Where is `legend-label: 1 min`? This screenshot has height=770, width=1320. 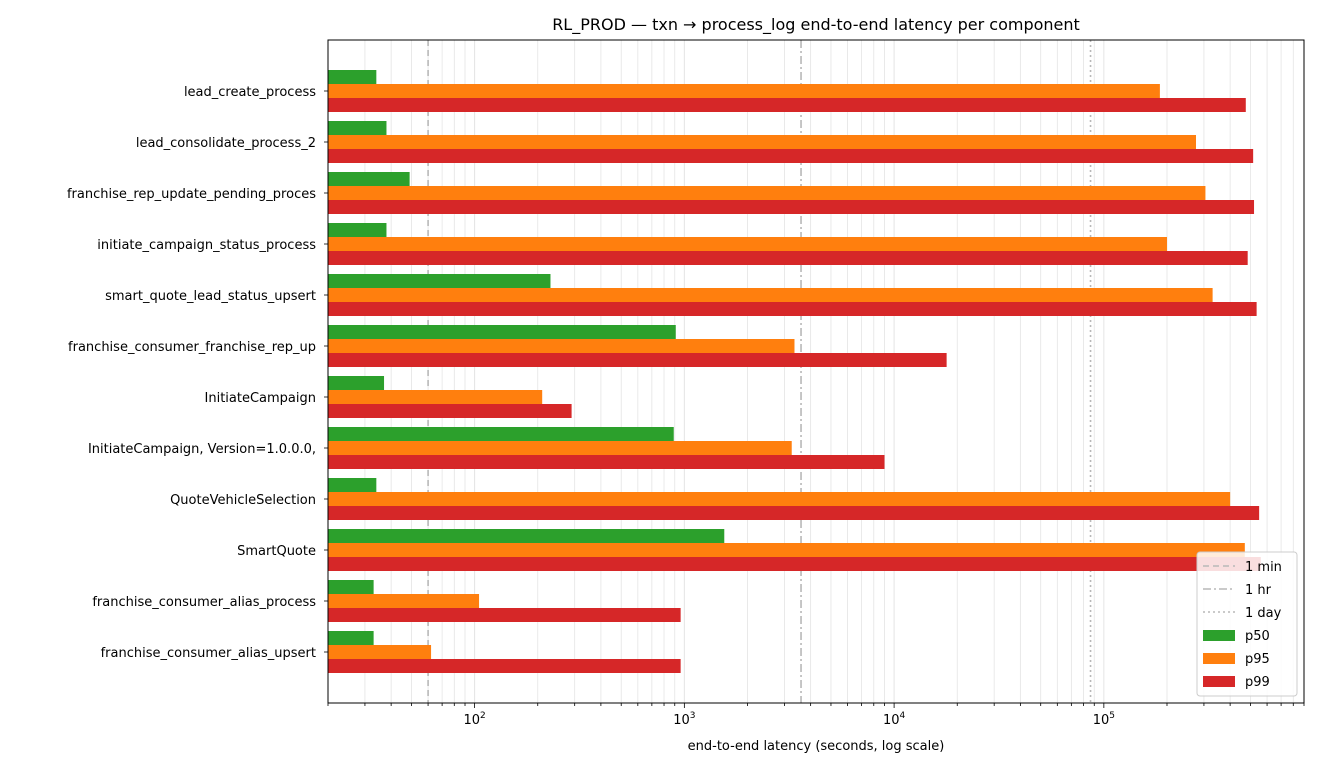 legend-label: 1 min is located at coordinates (1263, 567).